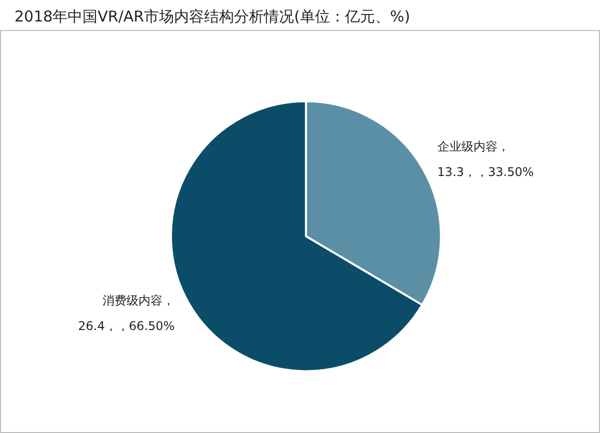 This screenshot has width=600, height=433. Describe the element at coordinates (485, 159) in the screenshot. I see `slice-label: 企业级内容， 13.3，，33.50%` at that location.